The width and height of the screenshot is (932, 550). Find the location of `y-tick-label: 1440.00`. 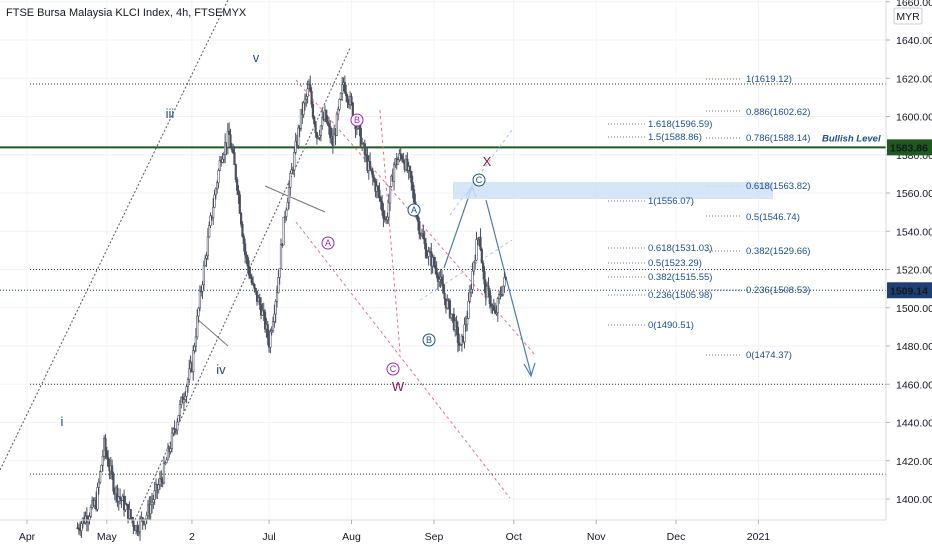

y-tick-label: 1440.00 is located at coordinates (914, 424).